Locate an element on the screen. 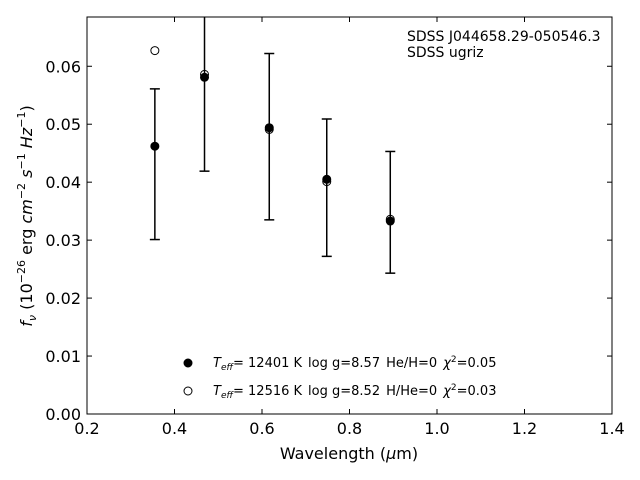 The image size is (640, 480). annotation-object-name: SDSS J044658.29-050546.3 is located at coordinates (504, 37).